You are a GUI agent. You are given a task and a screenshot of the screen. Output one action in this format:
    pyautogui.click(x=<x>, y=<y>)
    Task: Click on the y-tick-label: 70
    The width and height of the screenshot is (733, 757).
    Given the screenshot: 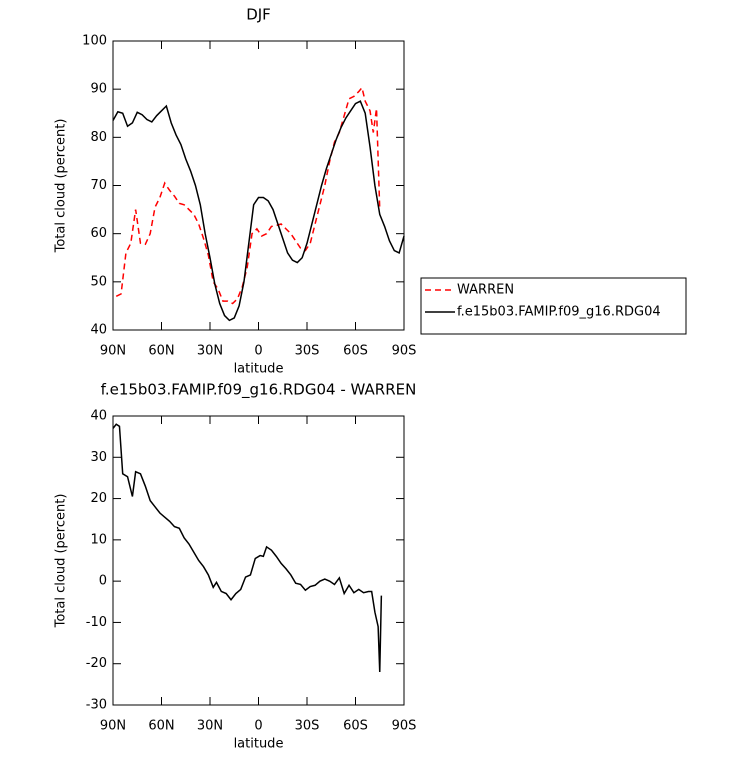 What is the action you would take?
    pyautogui.click(x=98, y=185)
    